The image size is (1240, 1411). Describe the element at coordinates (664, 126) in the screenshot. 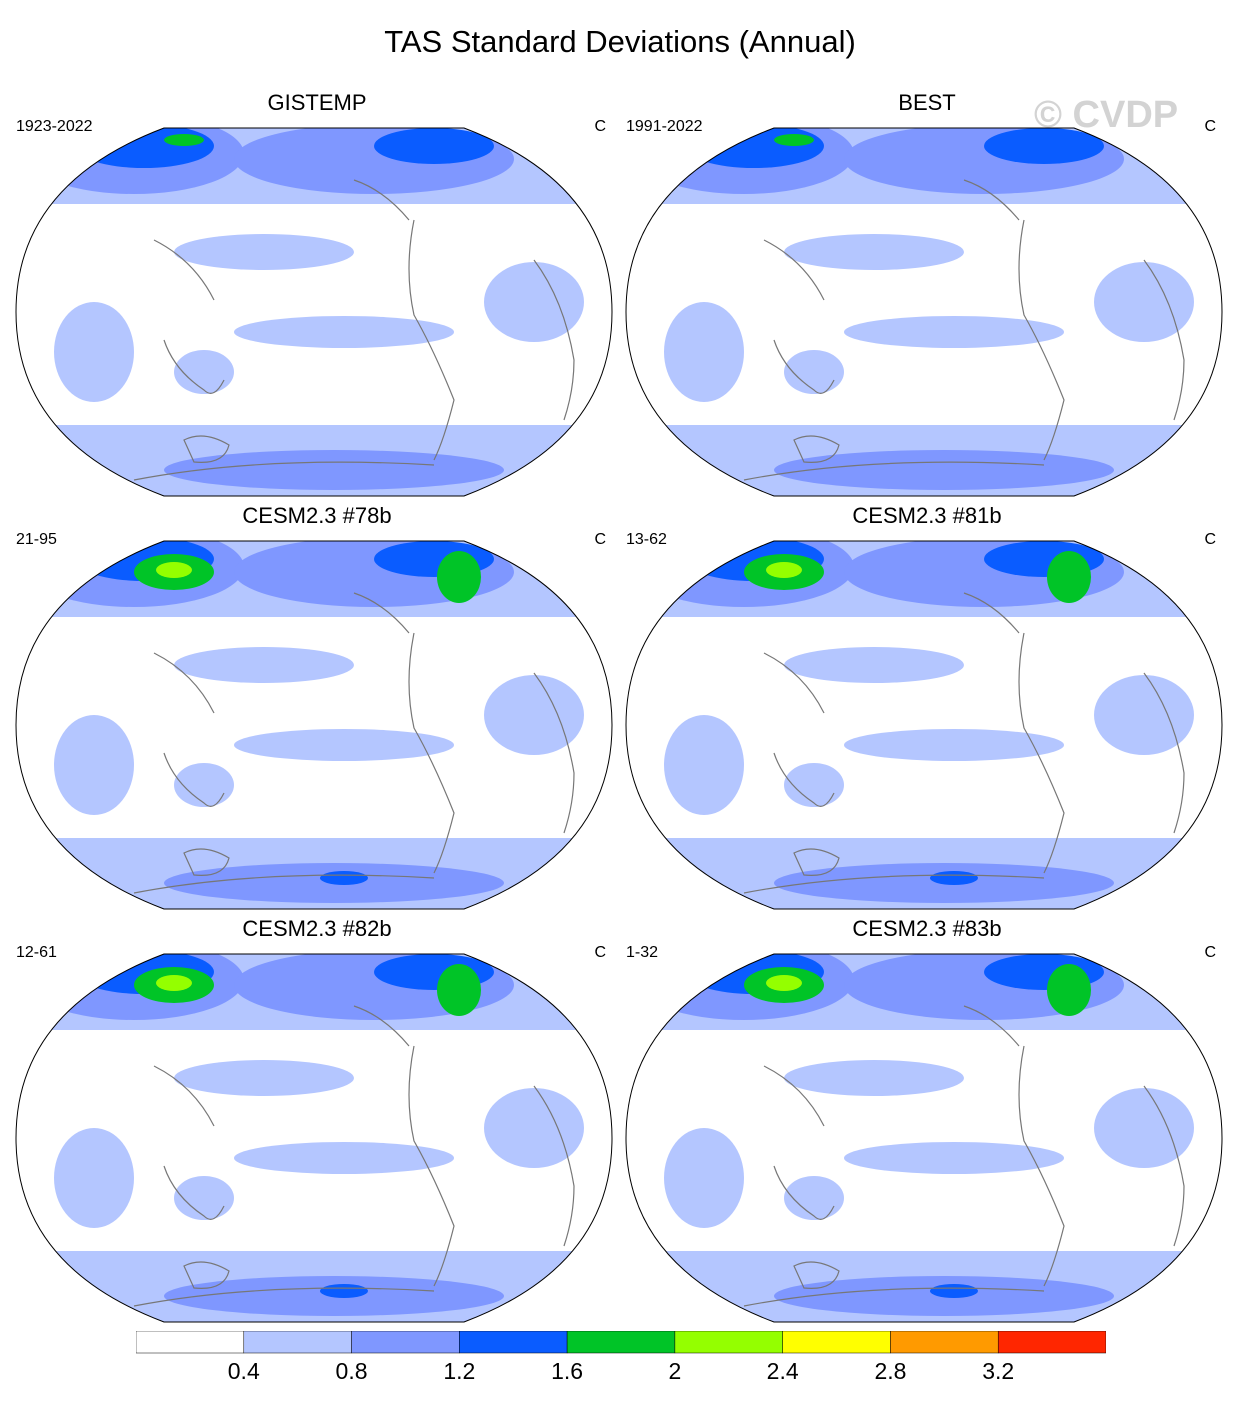

I see `panel-period: 1991-2022` at that location.